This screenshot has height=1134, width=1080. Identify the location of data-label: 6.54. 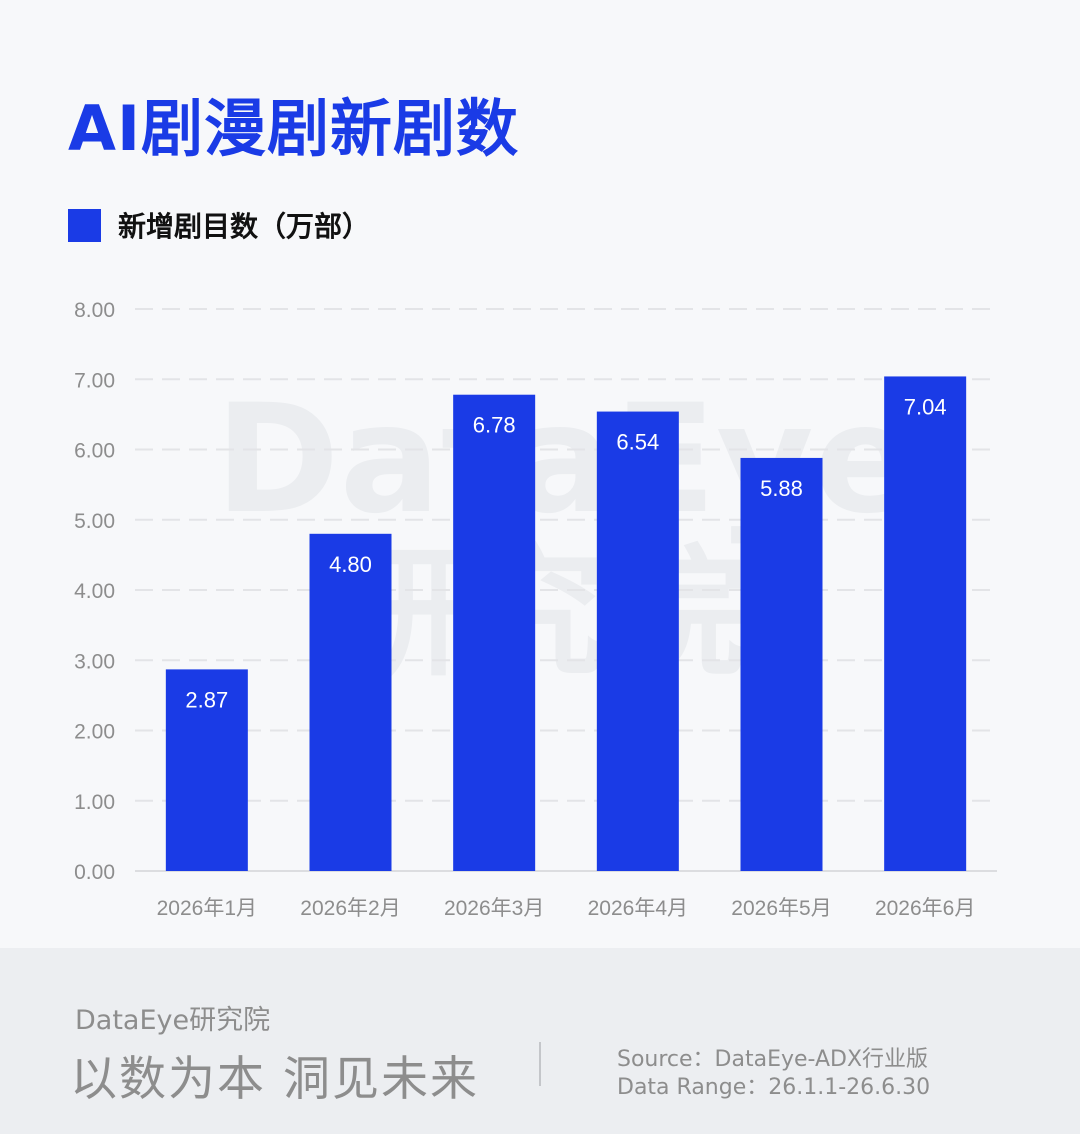
(637, 442).